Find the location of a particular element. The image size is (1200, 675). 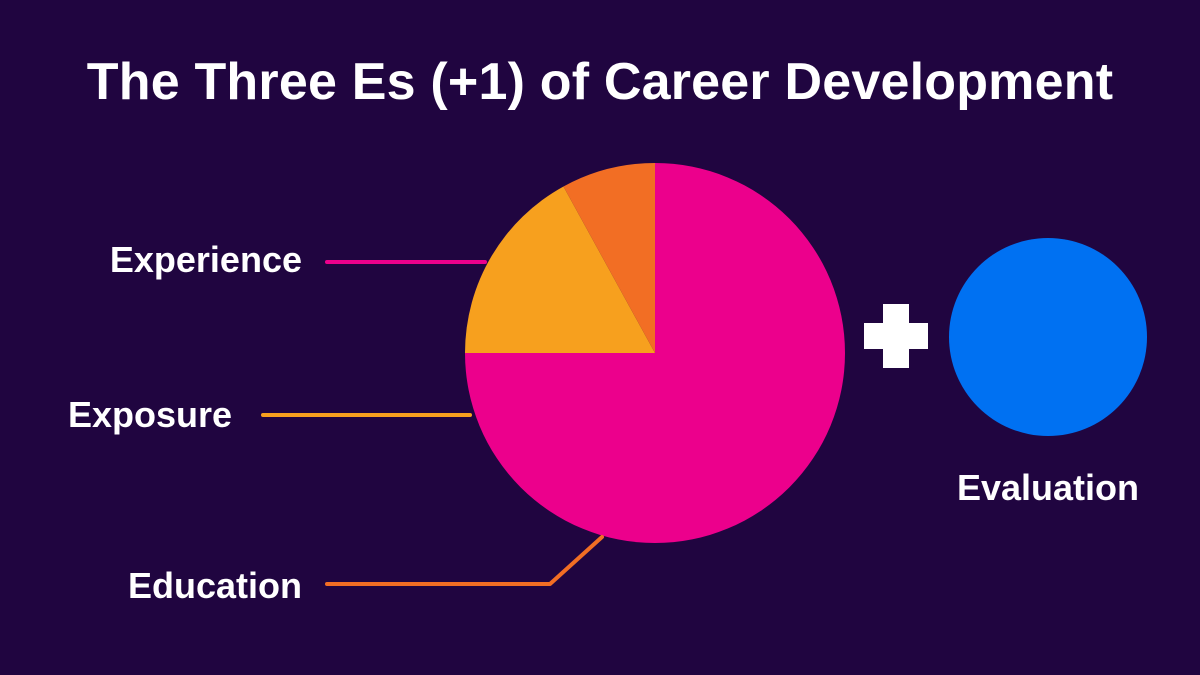

evaluation-circle is located at coordinates (1048, 337).